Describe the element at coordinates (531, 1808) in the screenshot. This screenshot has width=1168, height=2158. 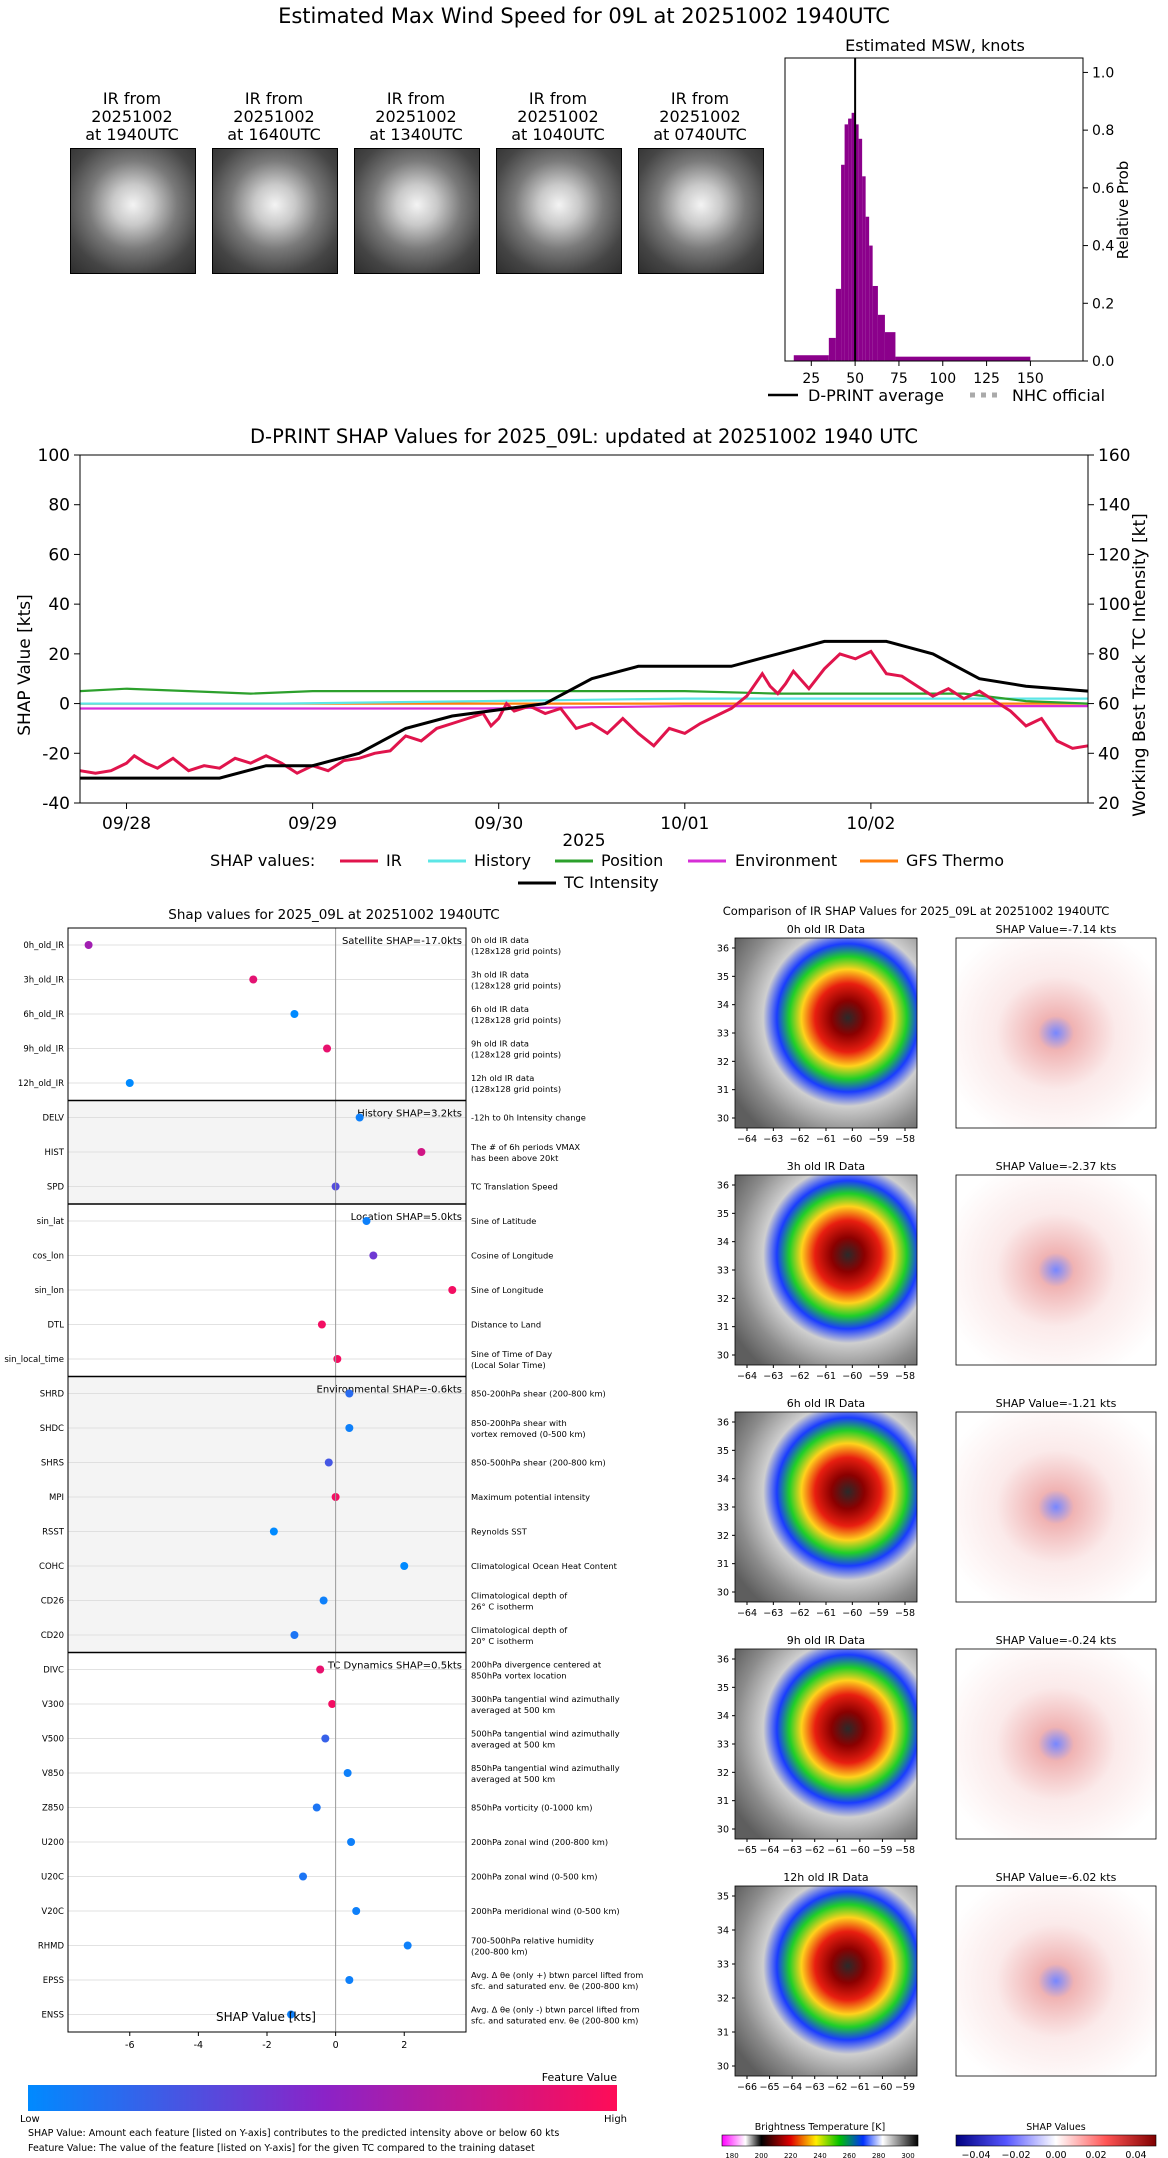
I see `feature-description: 850hPa vorticity (0-1000 km)` at that location.